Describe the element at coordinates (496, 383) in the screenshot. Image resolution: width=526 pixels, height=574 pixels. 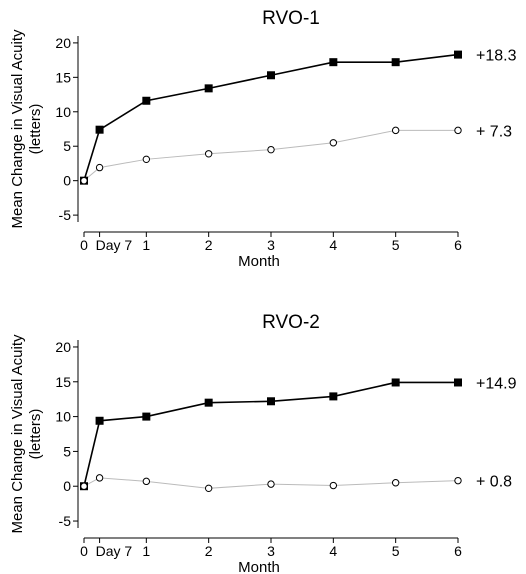
I see `rvo-2-end-label: +14.9` at that location.